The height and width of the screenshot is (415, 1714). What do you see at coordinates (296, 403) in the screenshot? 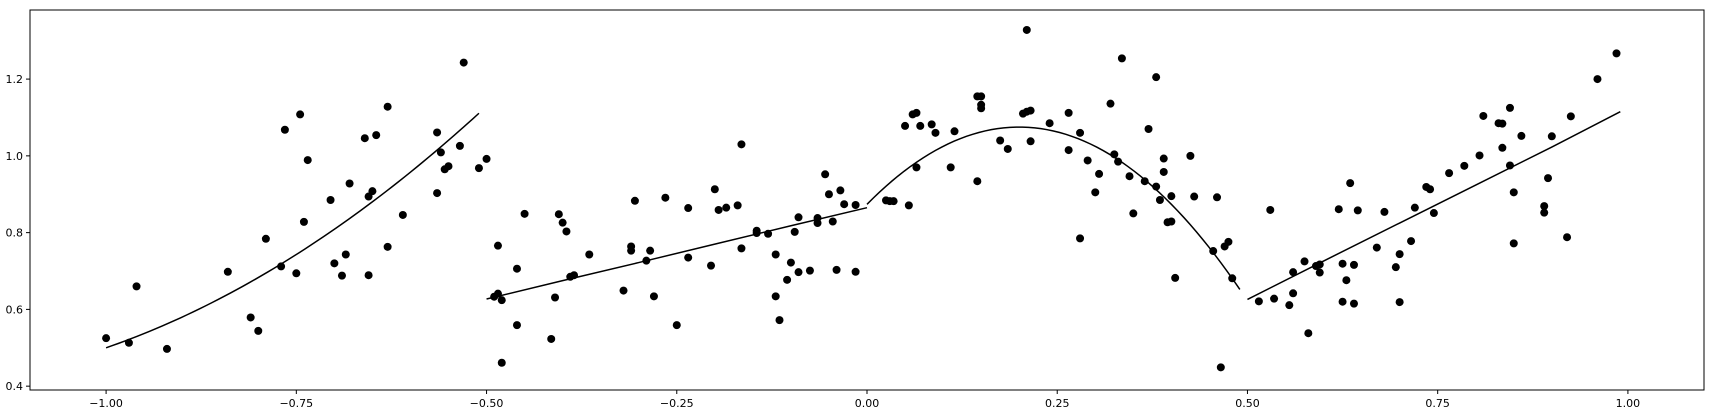
I see `x-tick-label: −0.75` at bounding box center [296, 403].